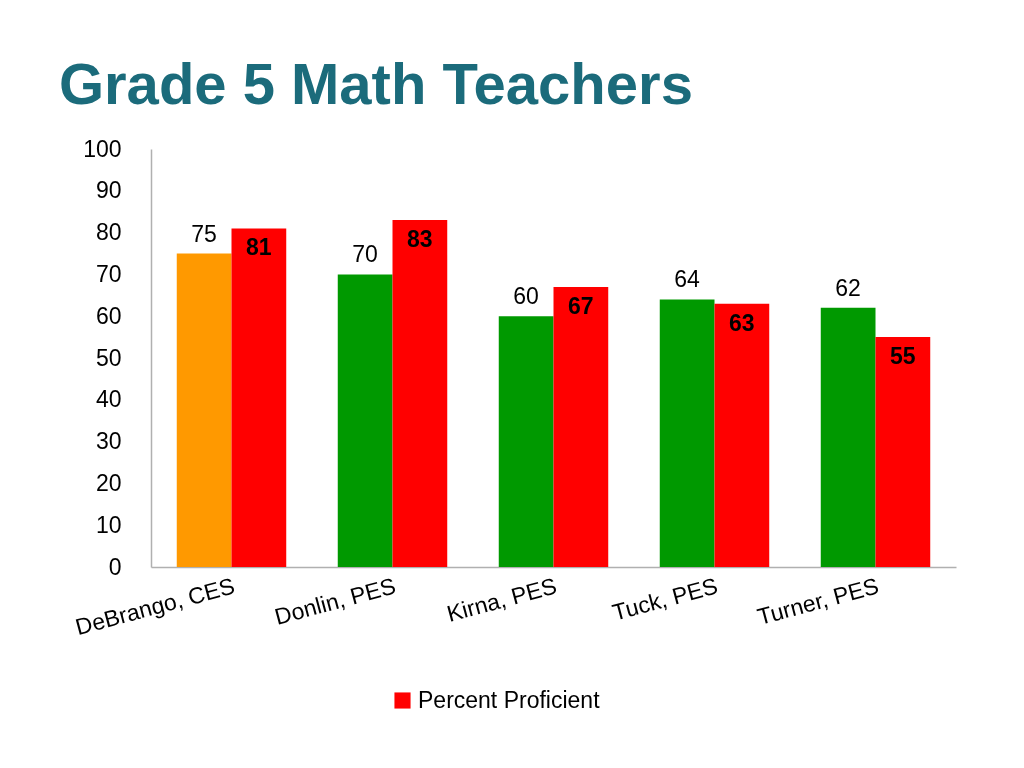 The image size is (1024, 768). What do you see at coordinates (108, 482) in the screenshot?
I see `y-tick-label: 20` at bounding box center [108, 482].